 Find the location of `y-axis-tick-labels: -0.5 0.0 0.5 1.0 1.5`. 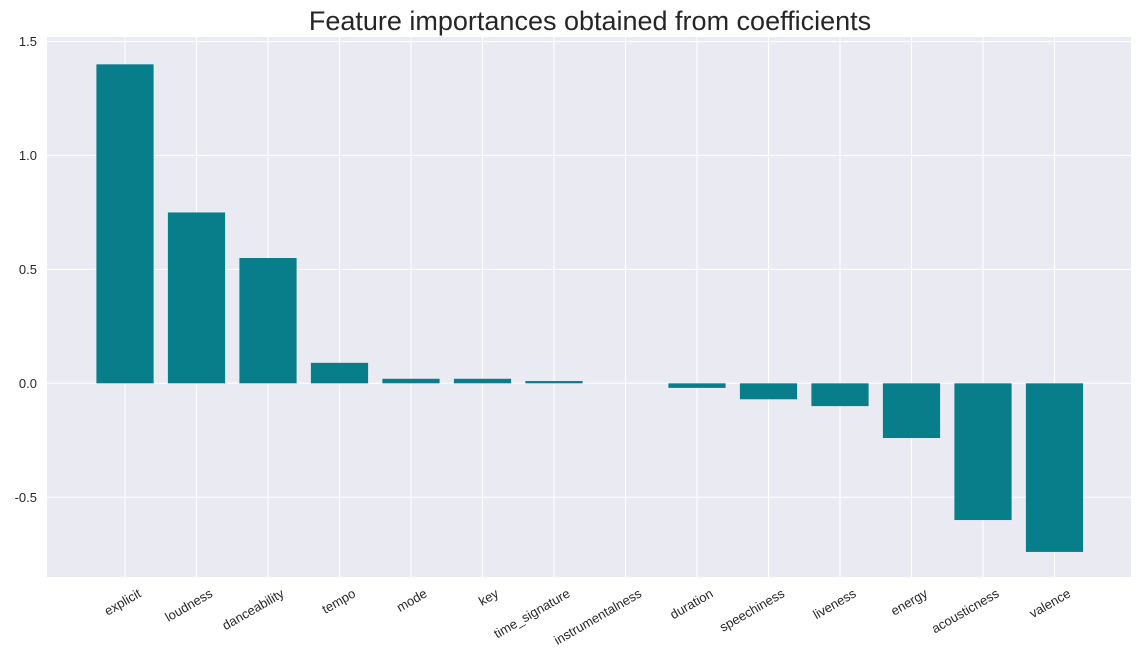

y-axis-tick-labels: -0.5 0.0 0.5 1.0 1.5 is located at coordinates (26, 269).